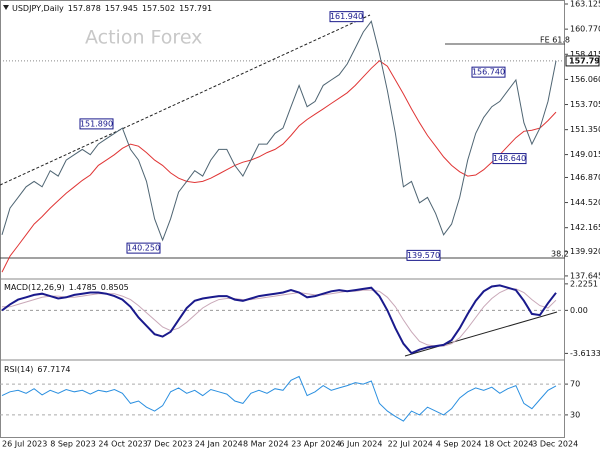 Image resolution: width=600 pixels, height=450 pixels. I want to click on close: 157.791, so click(195, 8).